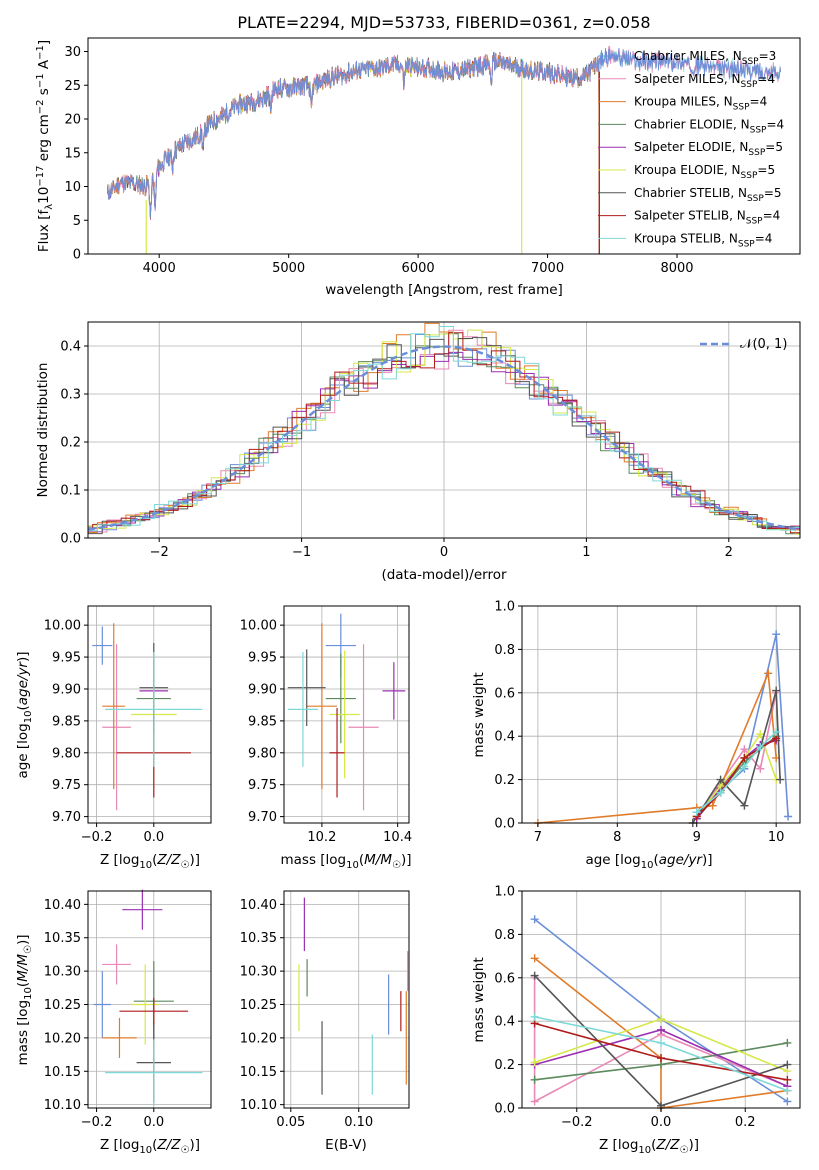 Image resolution: width=819 pixels, height=1170 pixels. What do you see at coordinates (62, 1105) in the screenshot?
I see `mass-z-ytick-label: 10.10` at bounding box center [62, 1105].